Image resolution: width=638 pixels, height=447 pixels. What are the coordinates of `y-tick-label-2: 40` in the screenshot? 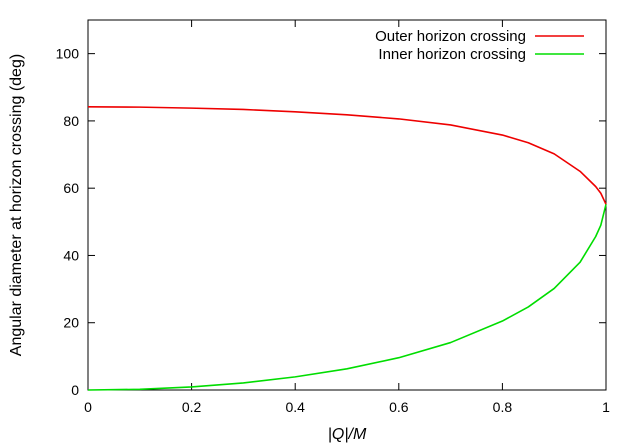 It's located at (71, 255).